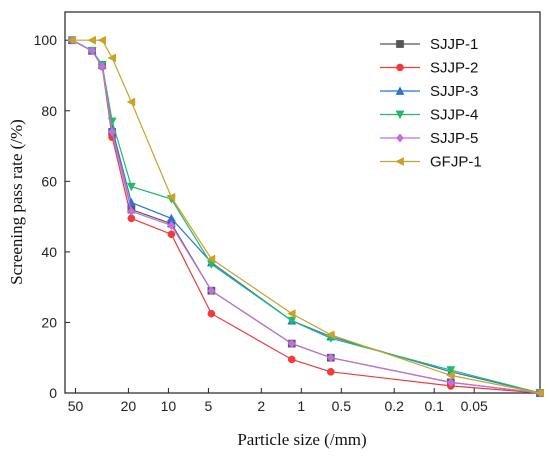  Describe the element at coordinates (169, 406) in the screenshot. I see `x-tick-label: 10` at that location.